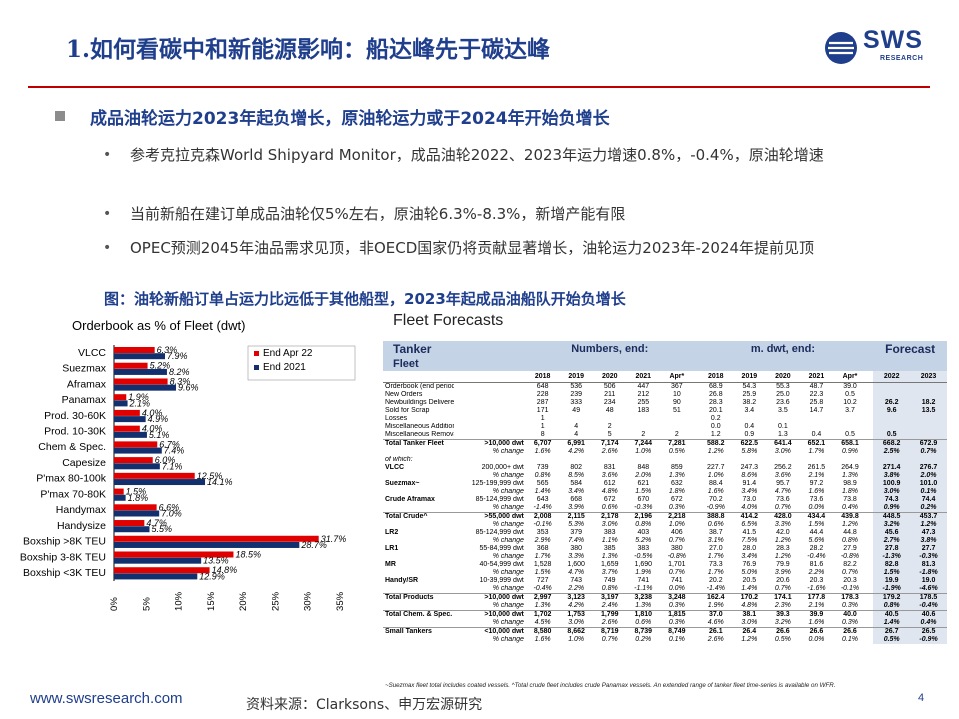 This screenshot has width=959, height=719. What do you see at coordinates (928, 525) in the screenshot?
I see `forecast-cell: 1.2%` at bounding box center [928, 525].